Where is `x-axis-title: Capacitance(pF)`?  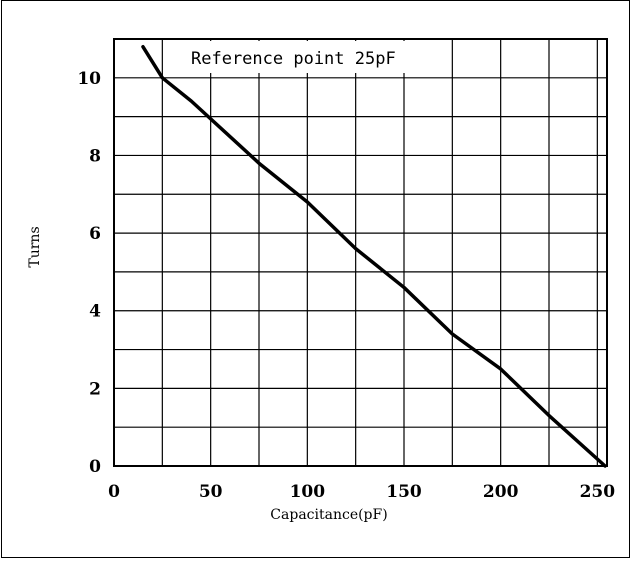
x-axis-title: Capacitance(pF) is located at coordinates (328, 515).